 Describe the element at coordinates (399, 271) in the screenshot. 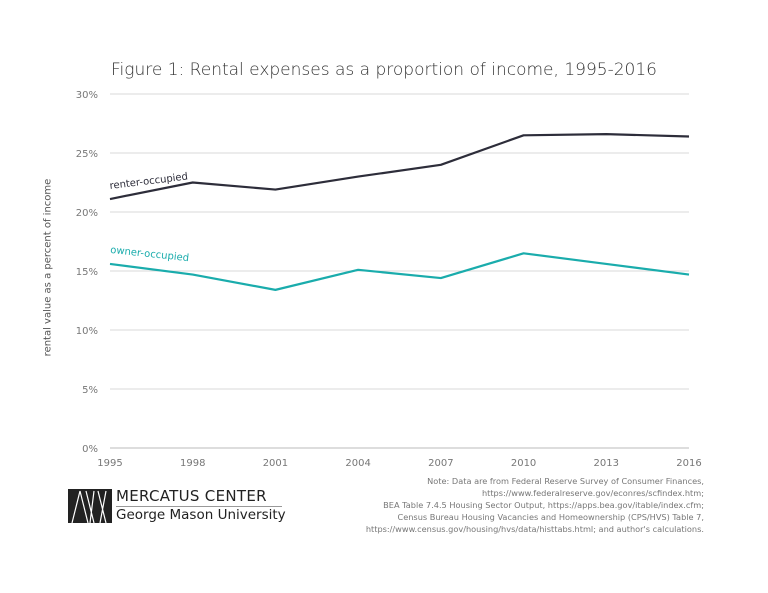

I see `series-line-owner-occupied` at that location.